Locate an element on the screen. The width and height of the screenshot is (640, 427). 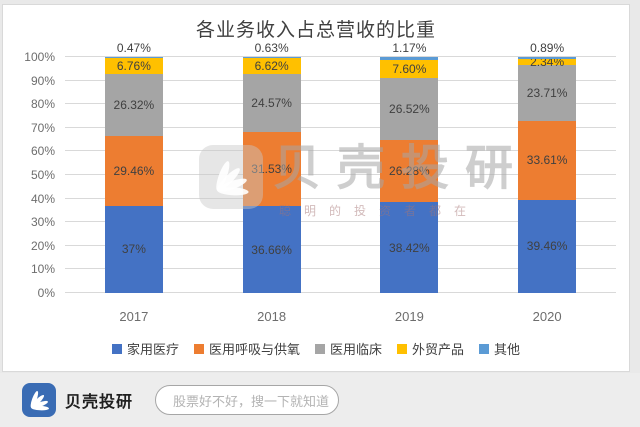
data-label: 1.17% is located at coordinates (409, 48).